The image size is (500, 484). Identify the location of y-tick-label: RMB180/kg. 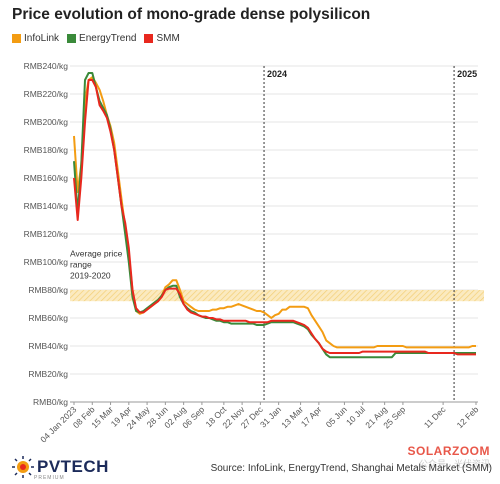
(46, 150).